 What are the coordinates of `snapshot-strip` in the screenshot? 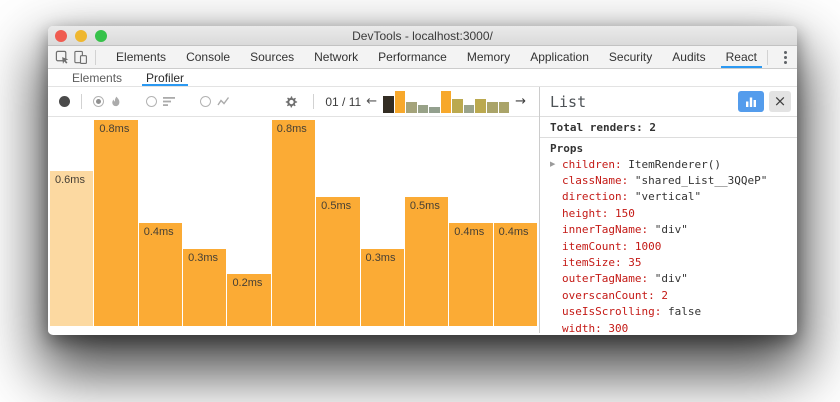 It's located at (446, 101).